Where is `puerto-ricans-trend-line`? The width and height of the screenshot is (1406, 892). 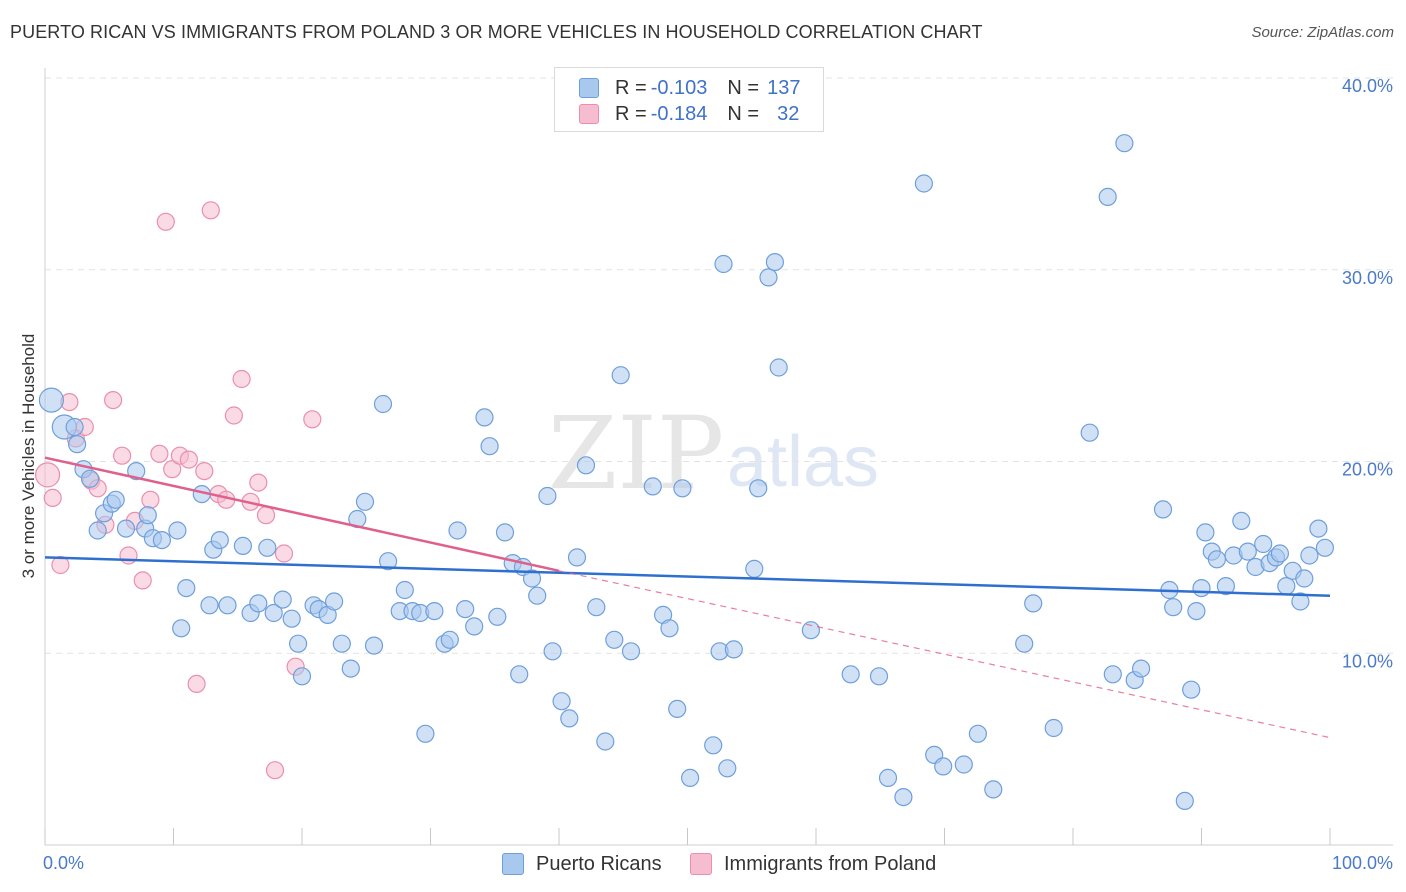 puerto-ricans-trend-line is located at coordinates (687, 576).